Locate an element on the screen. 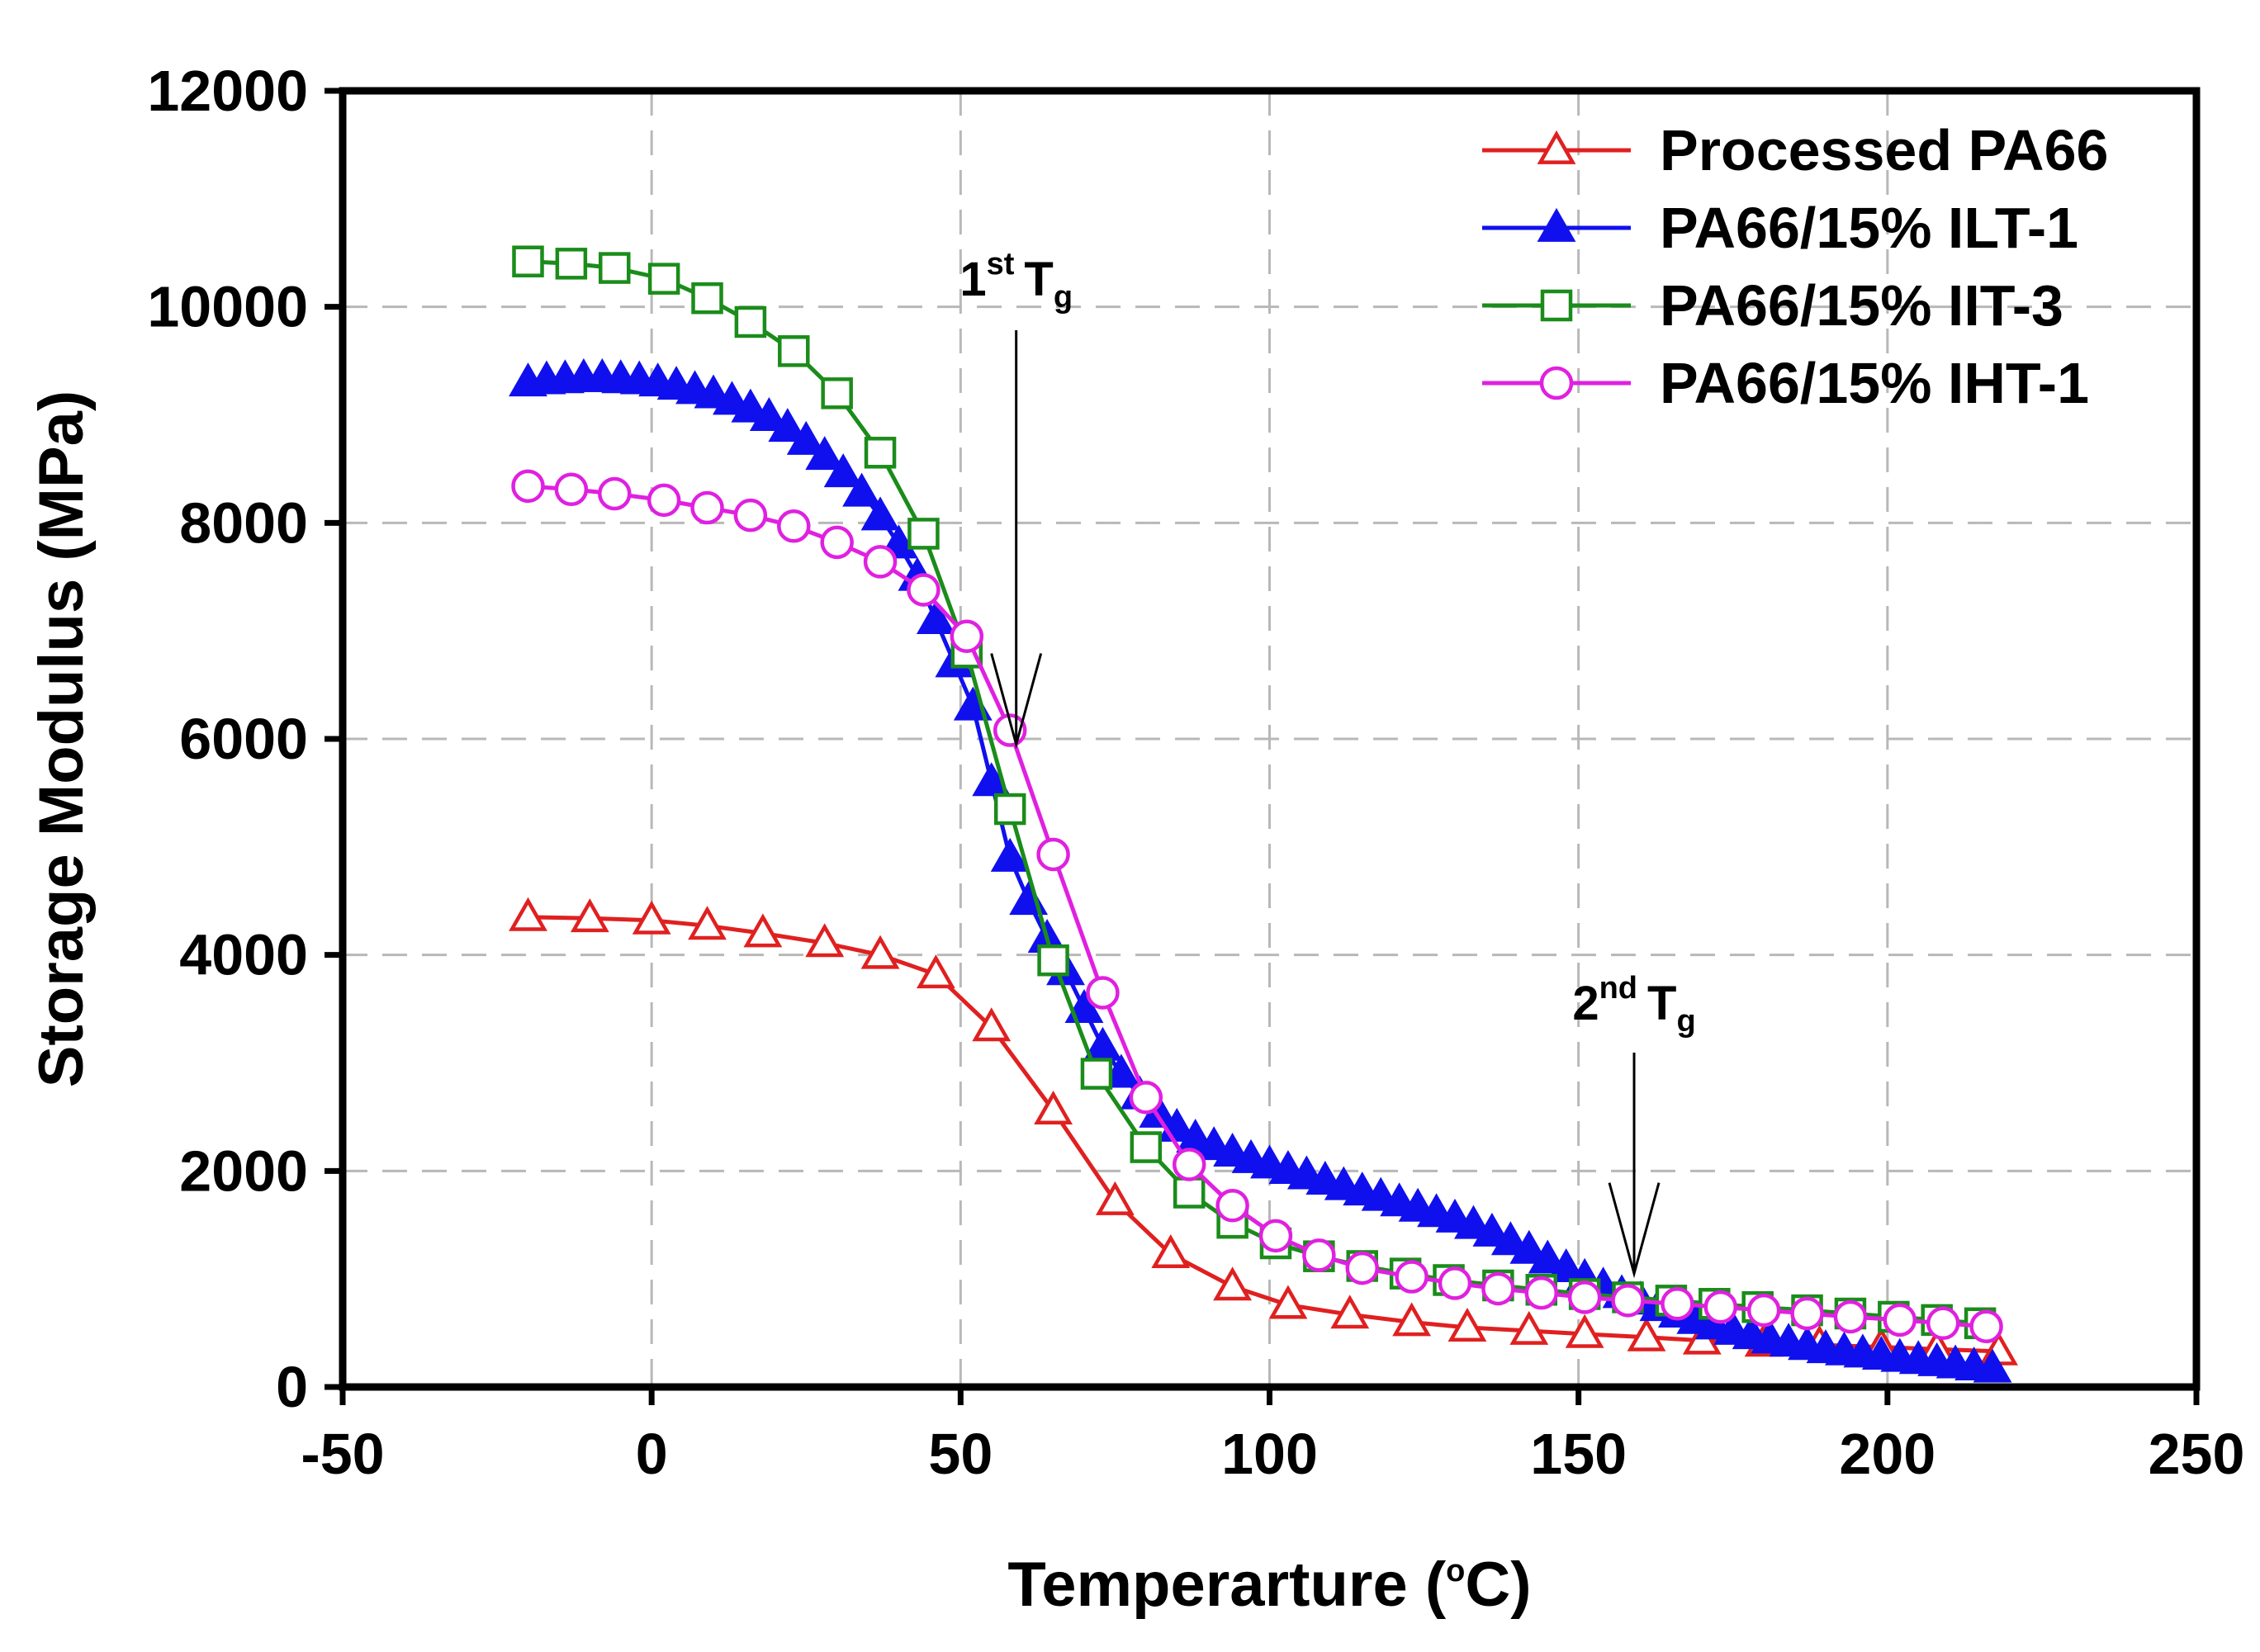  legend-entry: PA66/15% IIT-3 is located at coordinates (1772, 305).